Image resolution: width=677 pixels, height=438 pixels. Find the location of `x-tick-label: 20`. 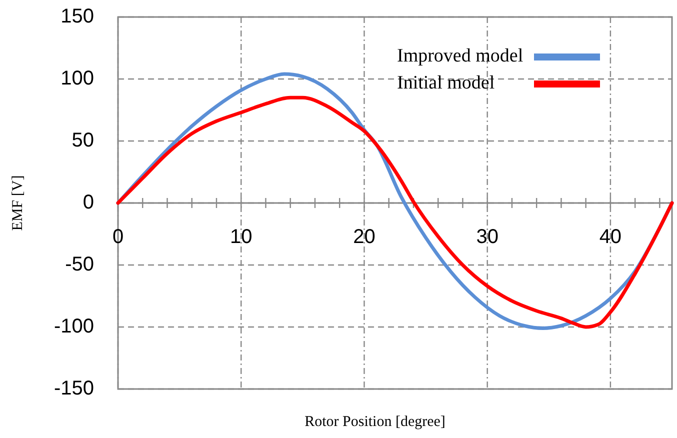

x-tick-label: 20 is located at coordinates (364, 237).